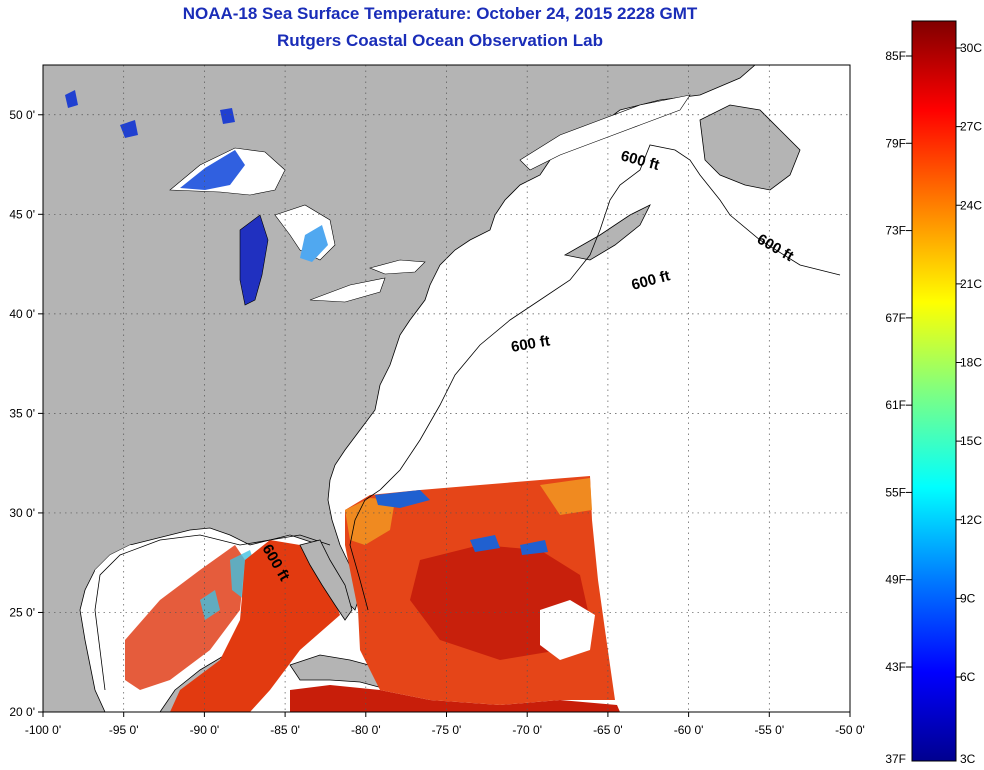 The width and height of the screenshot is (984, 770). Describe the element at coordinates (971, 441) in the screenshot. I see `colorbar-c-label: 15C` at that location.